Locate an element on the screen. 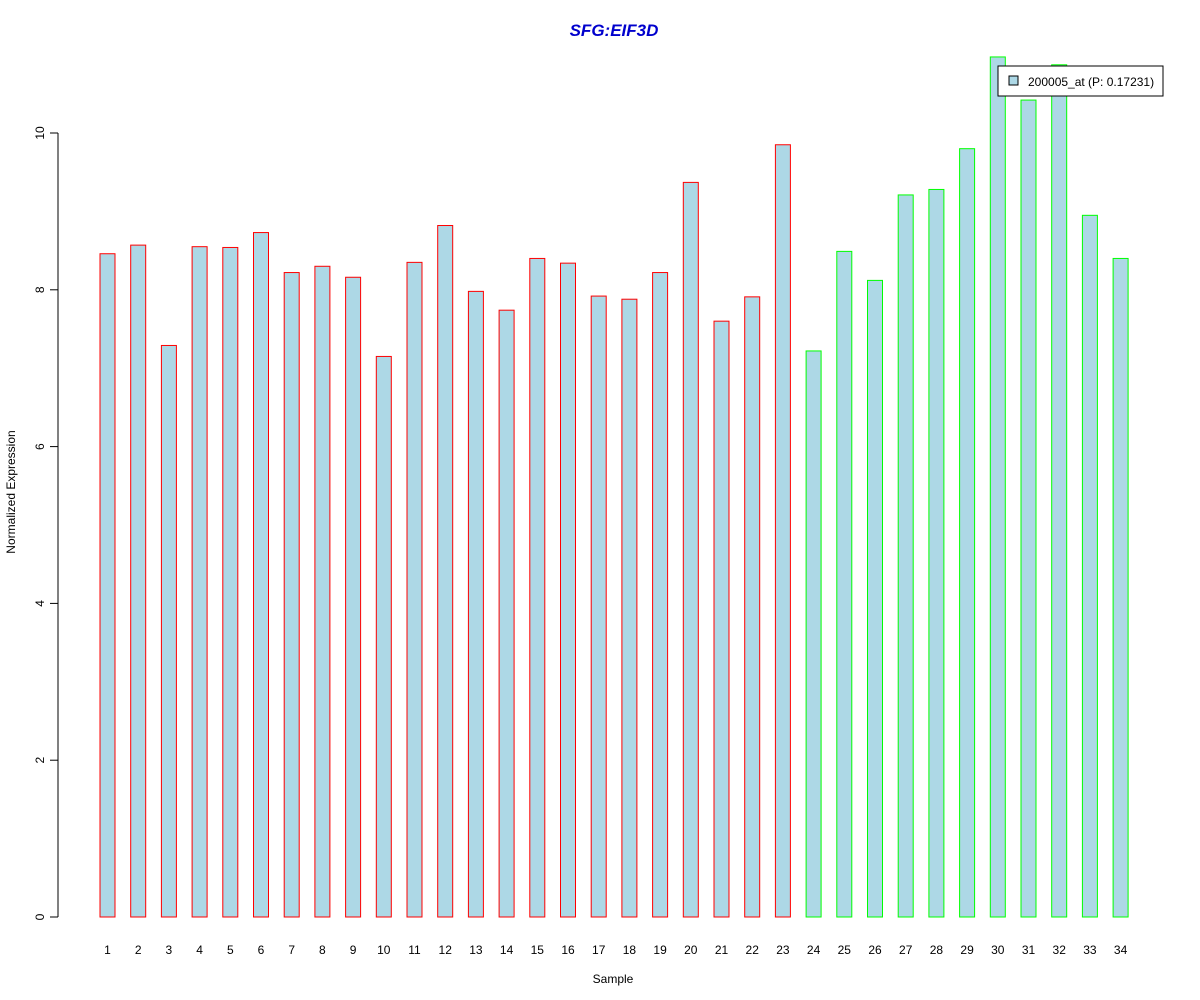 The height and width of the screenshot is (1000, 1200). x-tick-label: 13 is located at coordinates (476, 950).